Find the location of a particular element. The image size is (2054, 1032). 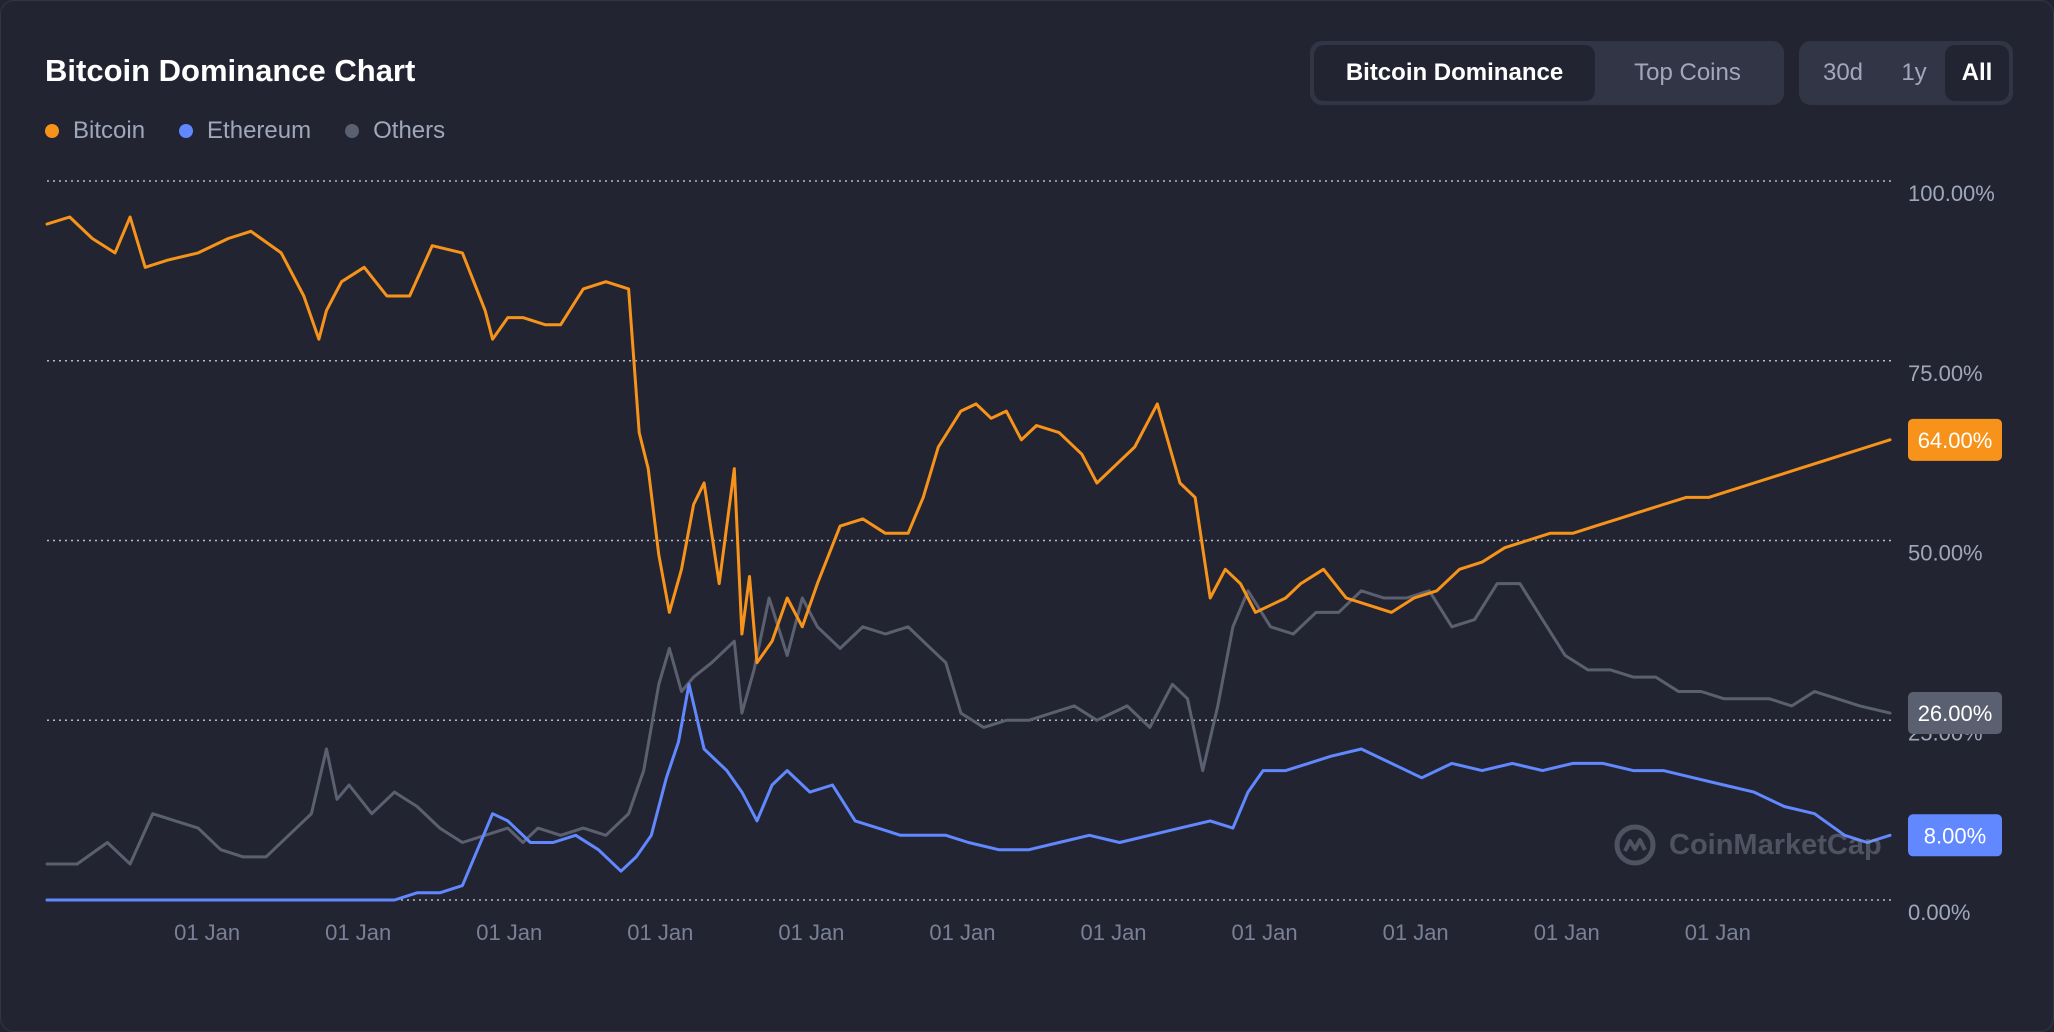

badge-label: 64.00% is located at coordinates (1955, 440).